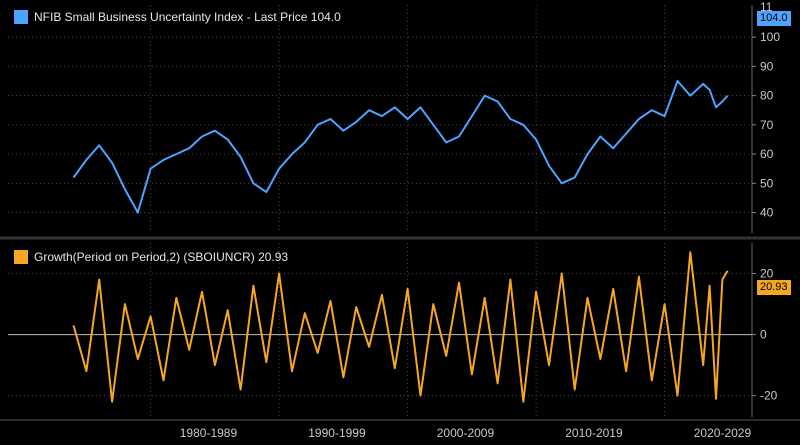  Describe the element at coordinates (337, 433) in the screenshot. I see `x-tick-label: 1990-1999` at that location.